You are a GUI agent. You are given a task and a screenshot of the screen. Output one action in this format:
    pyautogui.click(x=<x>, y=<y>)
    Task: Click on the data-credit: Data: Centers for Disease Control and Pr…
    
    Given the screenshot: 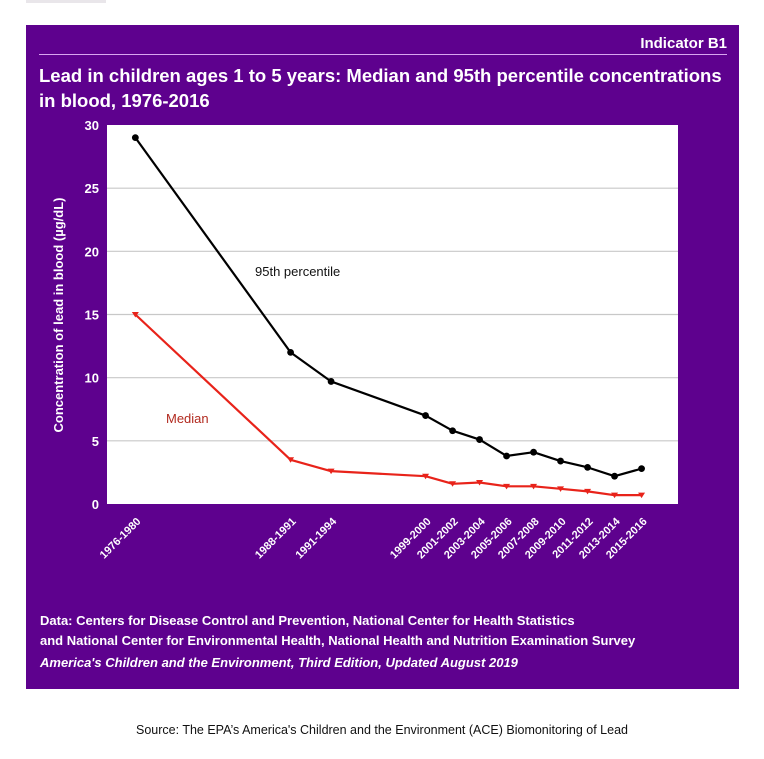 What is the action you would take?
    pyautogui.click(x=337, y=631)
    